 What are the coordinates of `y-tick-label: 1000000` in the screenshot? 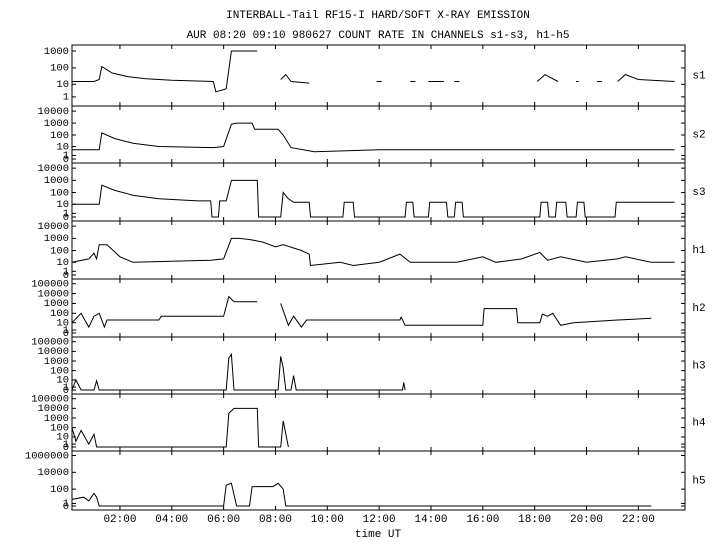 It's located at (47, 456).